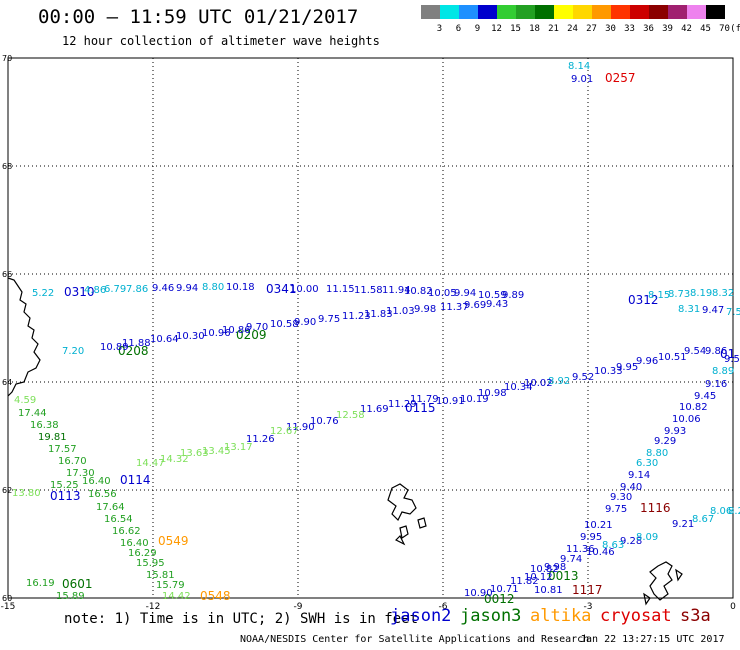  Describe the element at coordinates (675, 431) in the screenshot. I see `wave-value: 9.93` at that location.